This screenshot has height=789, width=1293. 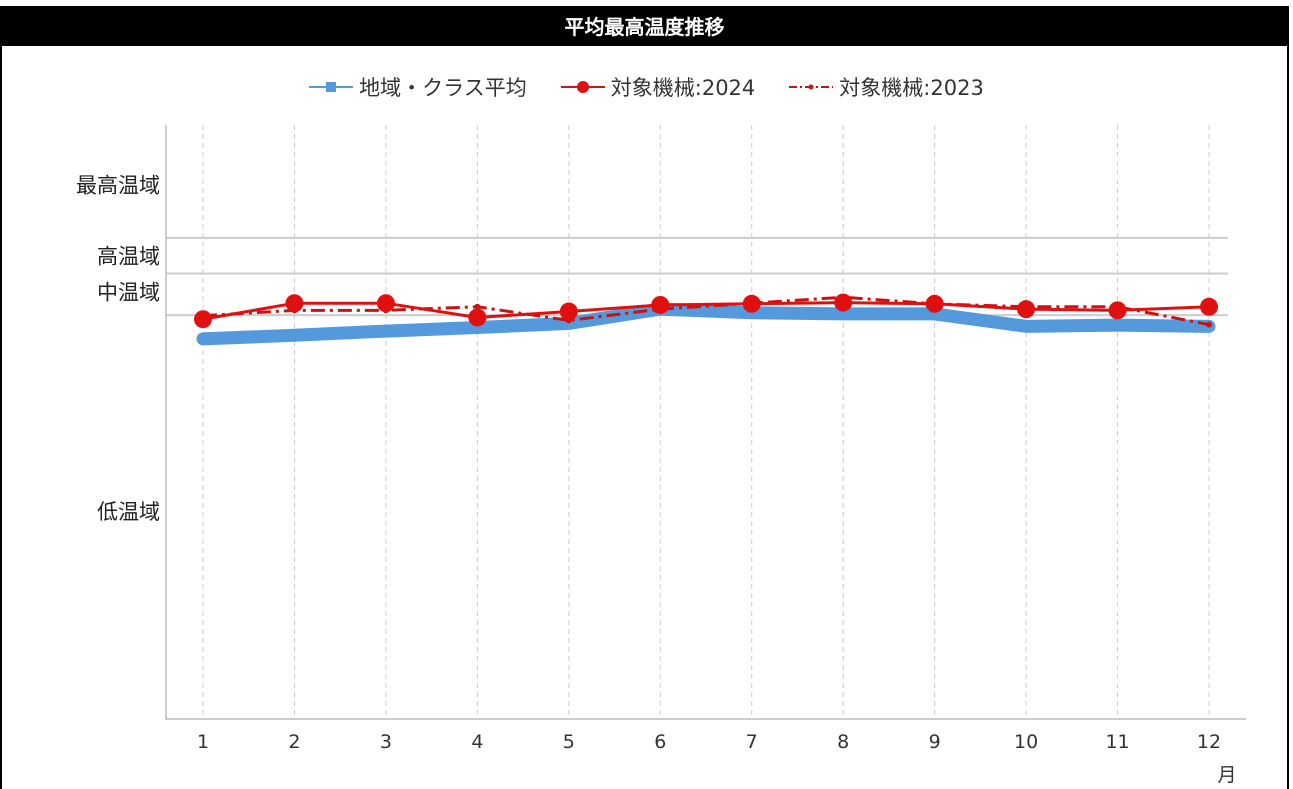 I want to click on legend-item-2024: 対象機械:2024, so click(x=658, y=87).